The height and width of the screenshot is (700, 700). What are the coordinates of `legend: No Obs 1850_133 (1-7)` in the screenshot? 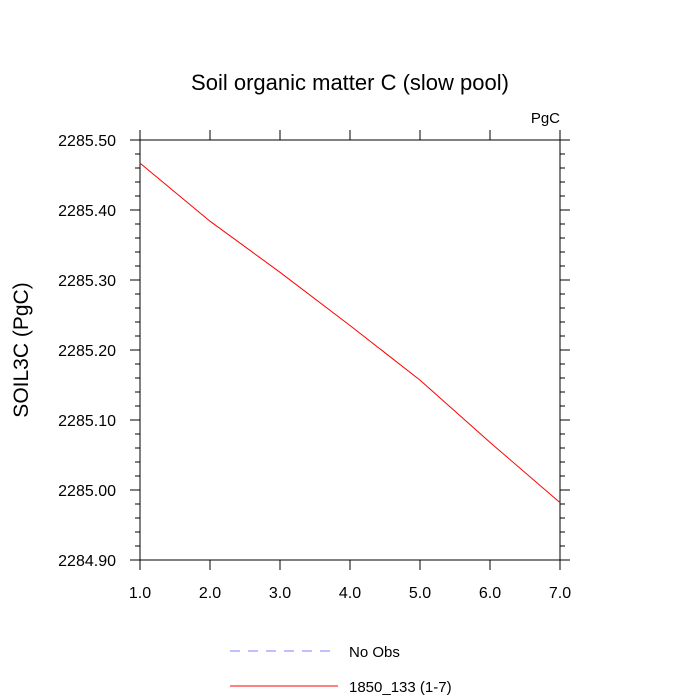 It's located at (341, 670).